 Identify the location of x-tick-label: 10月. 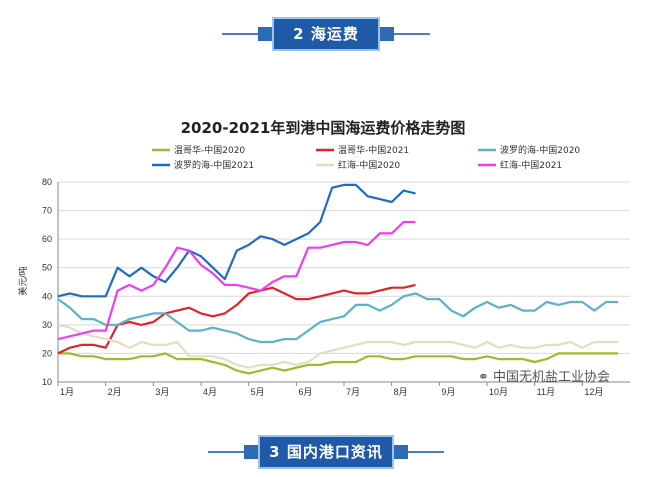
(498, 392).